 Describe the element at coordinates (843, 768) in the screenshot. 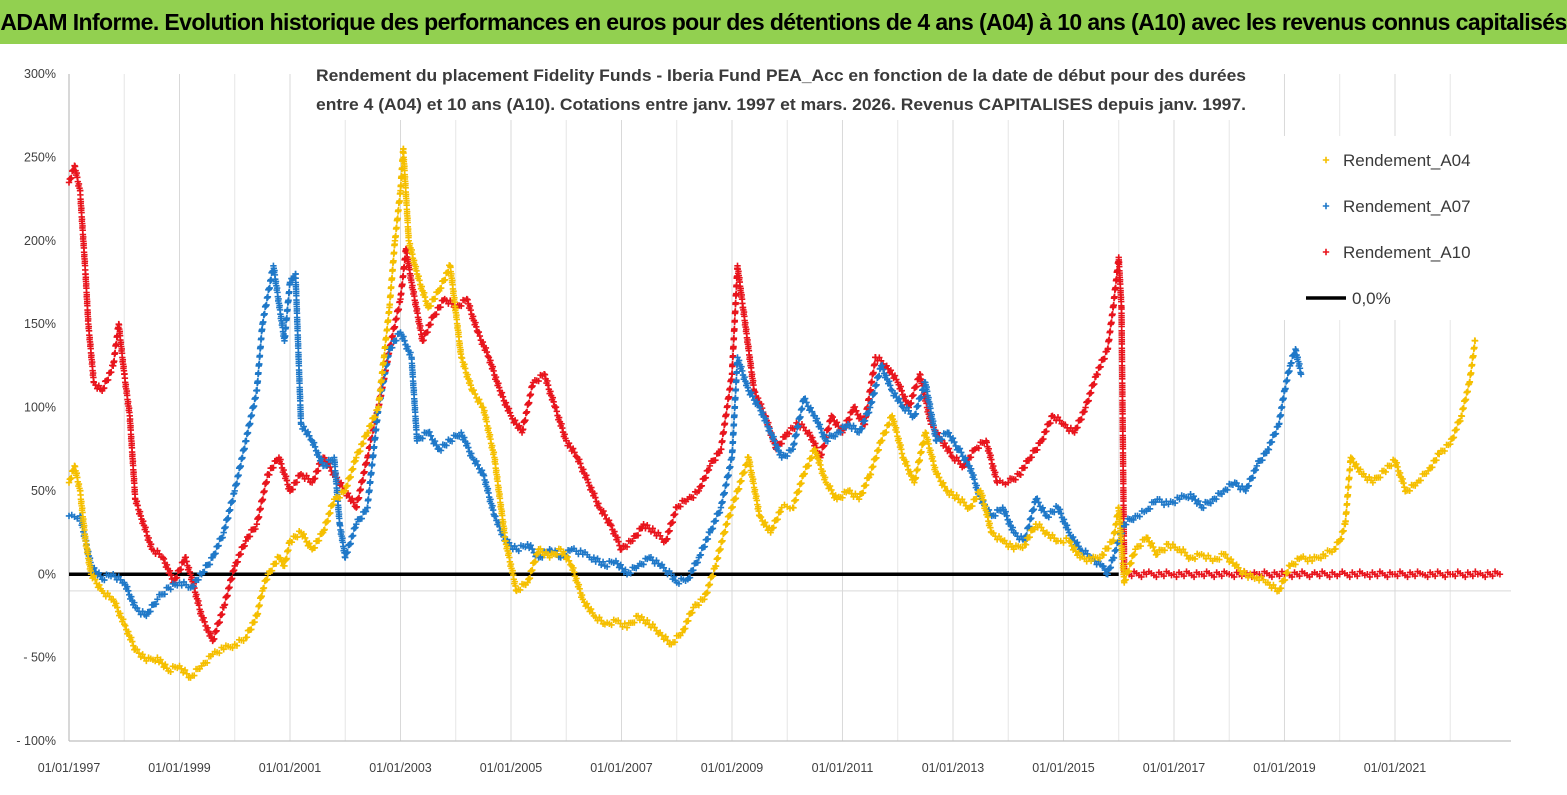

I see `x-tick-label: 01/01/2011` at that location.